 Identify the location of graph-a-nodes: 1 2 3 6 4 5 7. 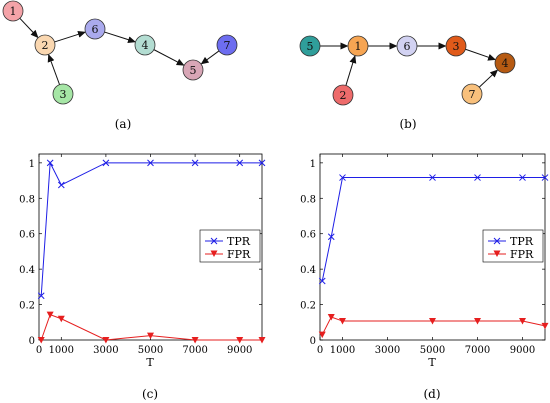
(120, 52).